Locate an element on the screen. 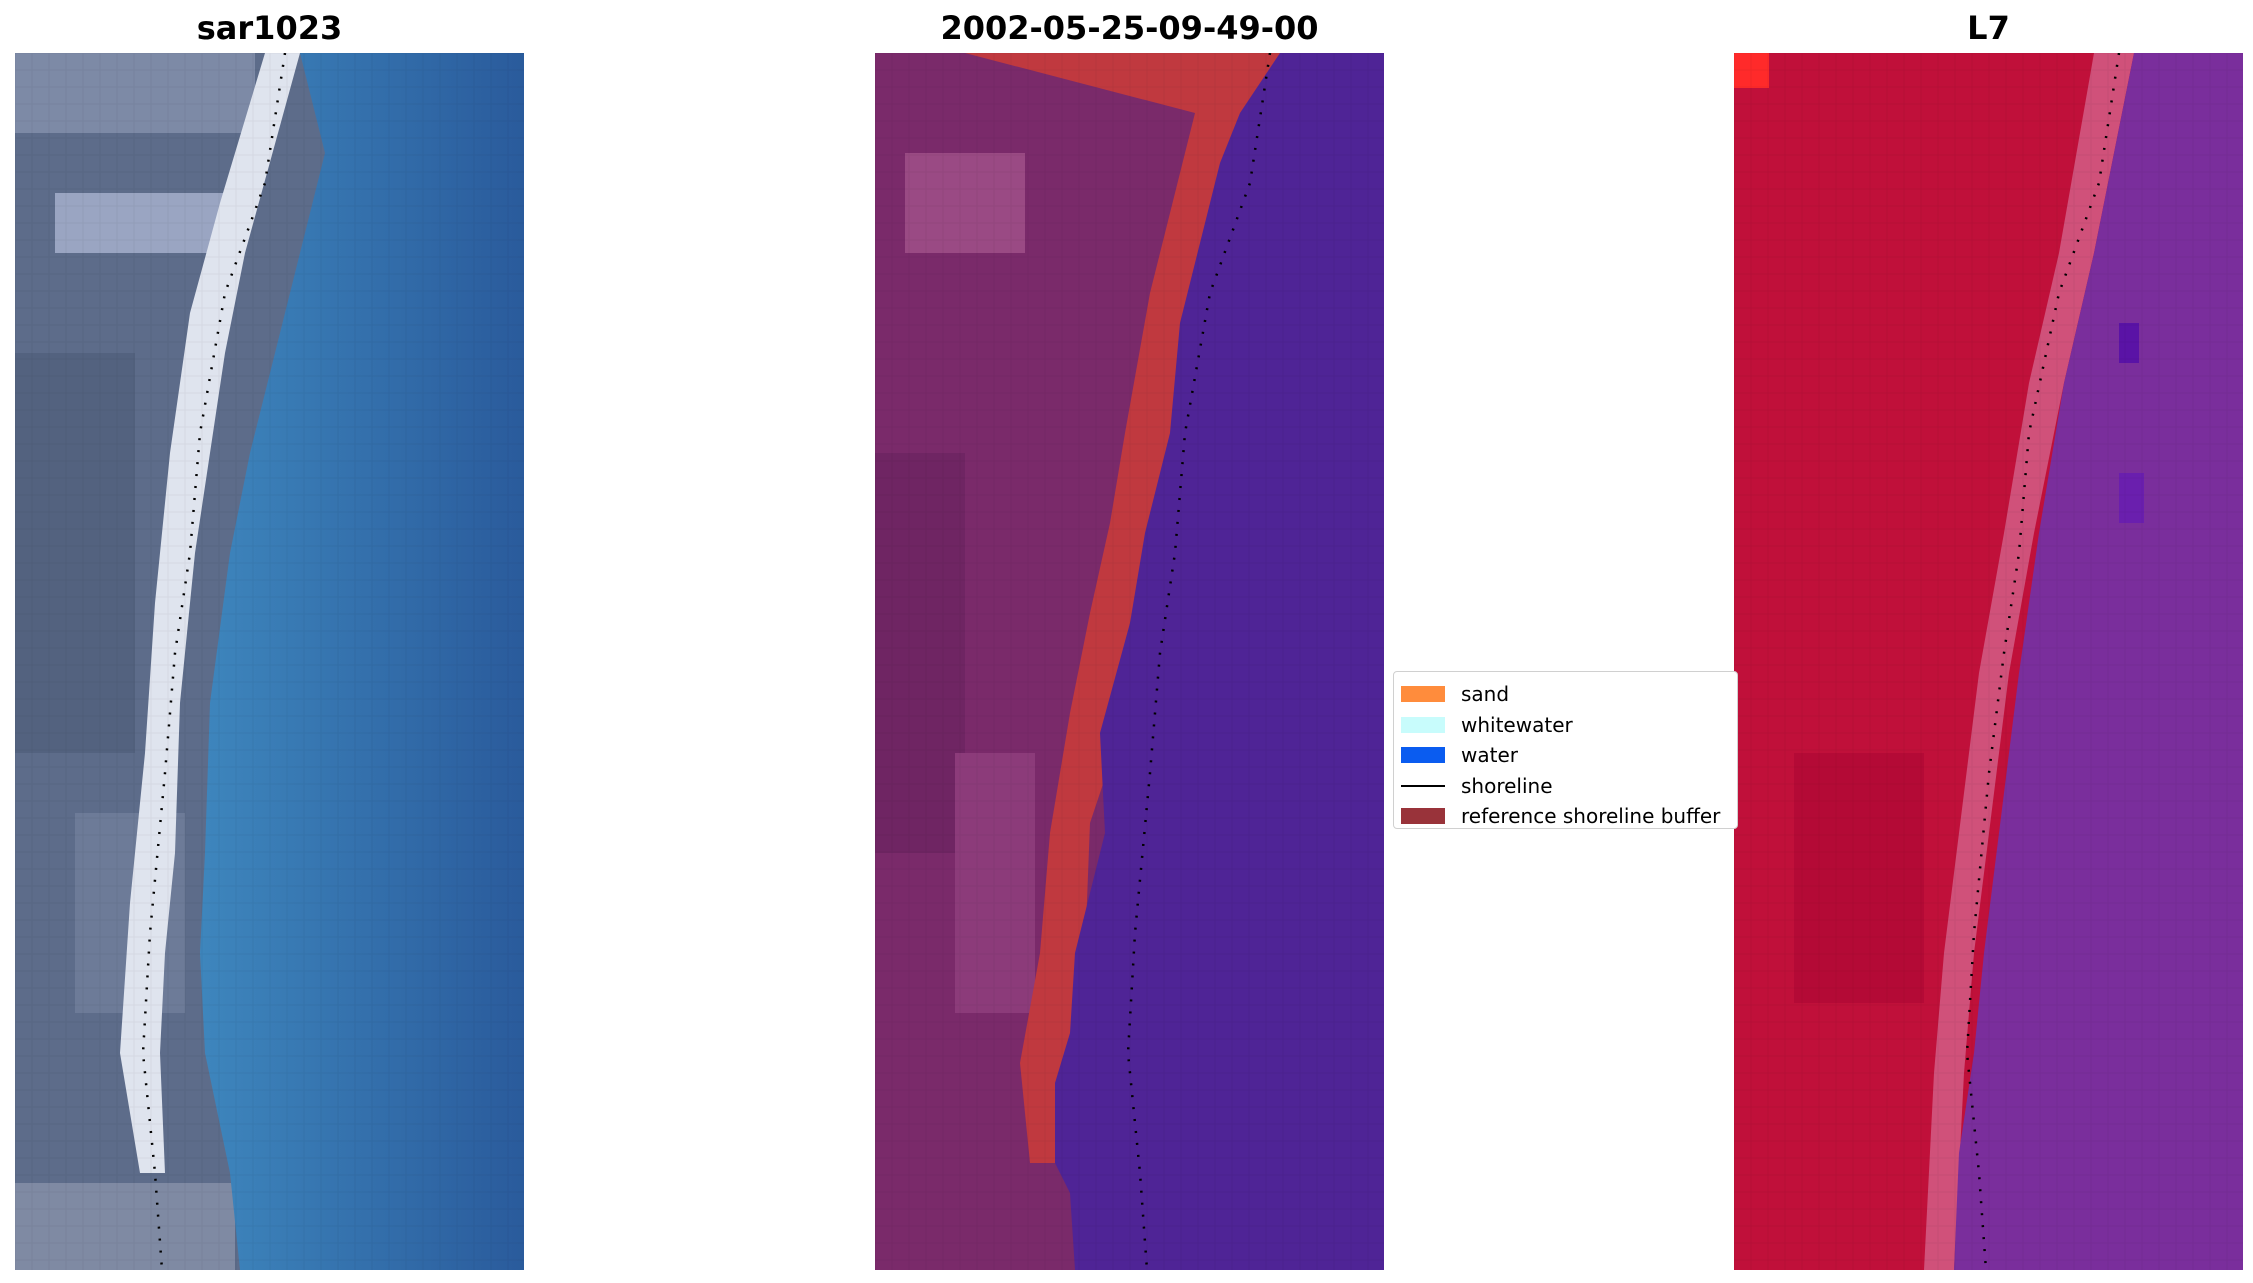  shoreline-line-icon is located at coordinates (1423, 785).